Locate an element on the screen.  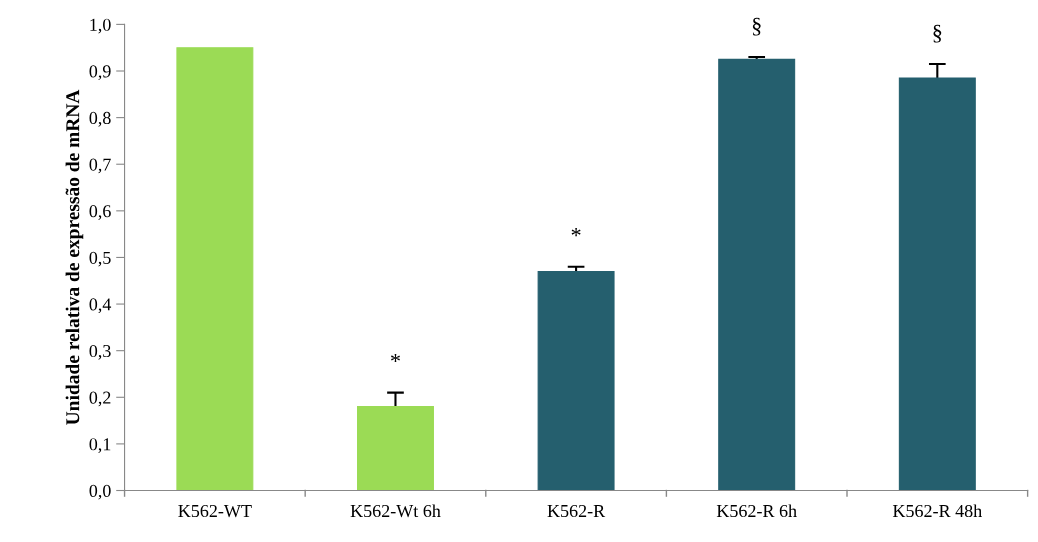
x-tick-label: K562-R is located at coordinates (576, 511).